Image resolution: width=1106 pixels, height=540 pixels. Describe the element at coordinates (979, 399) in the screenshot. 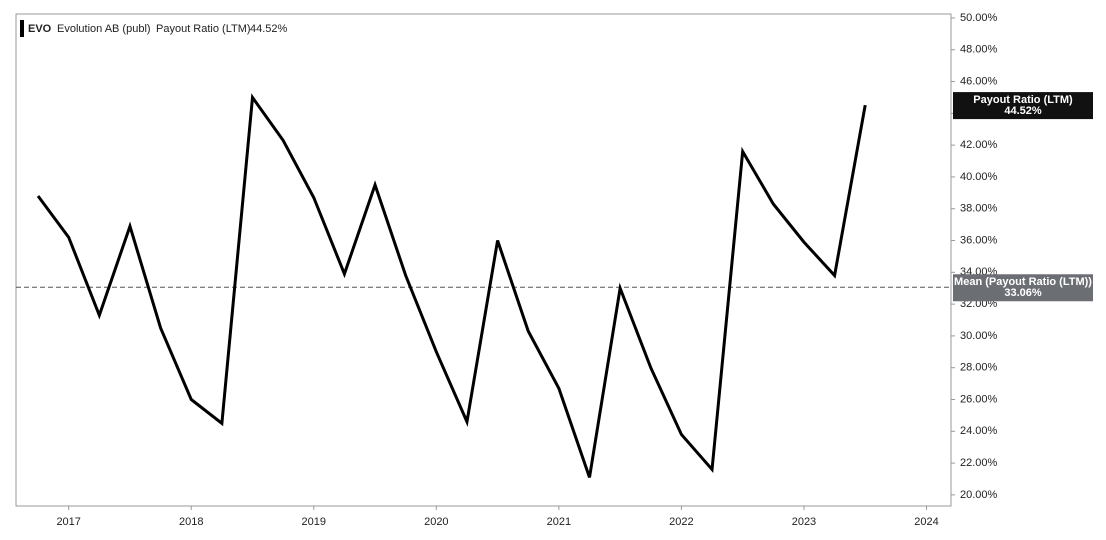

I see `y-tick-label: 26.00%` at that location.